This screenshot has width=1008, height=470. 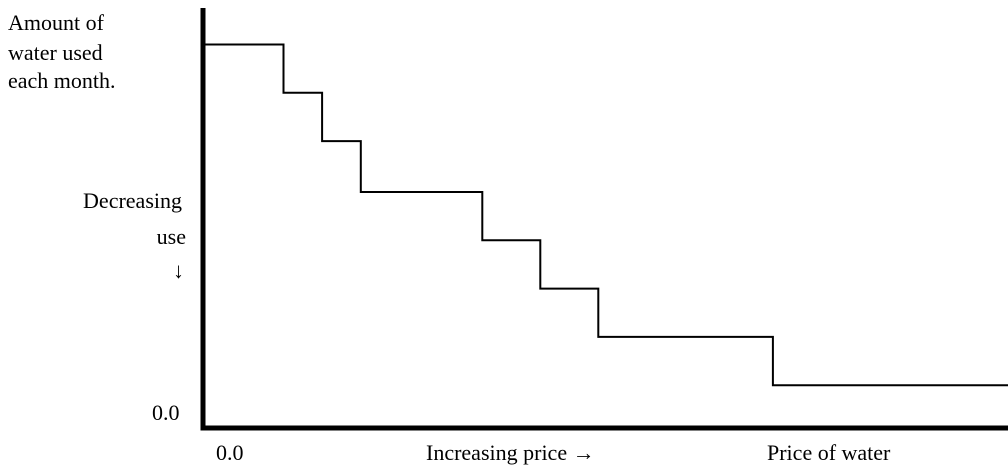 I want to click on y-tick-label-zero: 0.0, so click(x=166, y=412).